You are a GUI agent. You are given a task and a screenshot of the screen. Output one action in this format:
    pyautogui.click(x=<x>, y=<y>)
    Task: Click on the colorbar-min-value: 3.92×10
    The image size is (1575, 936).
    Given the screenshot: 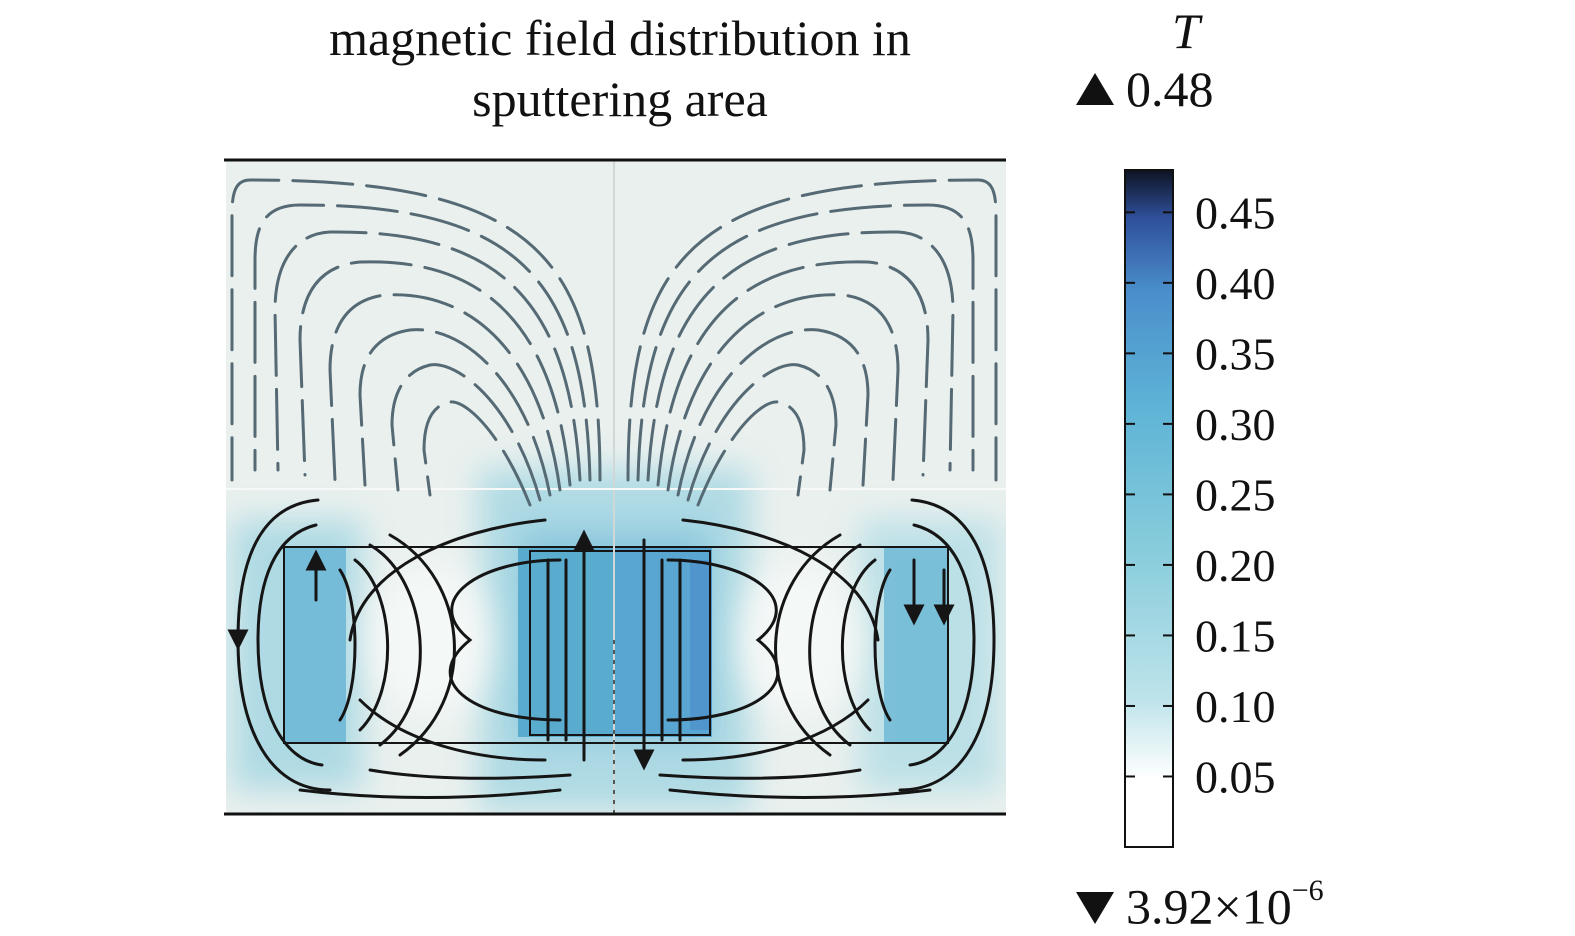 What is the action you would take?
    pyautogui.click(x=1209, y=906)
    